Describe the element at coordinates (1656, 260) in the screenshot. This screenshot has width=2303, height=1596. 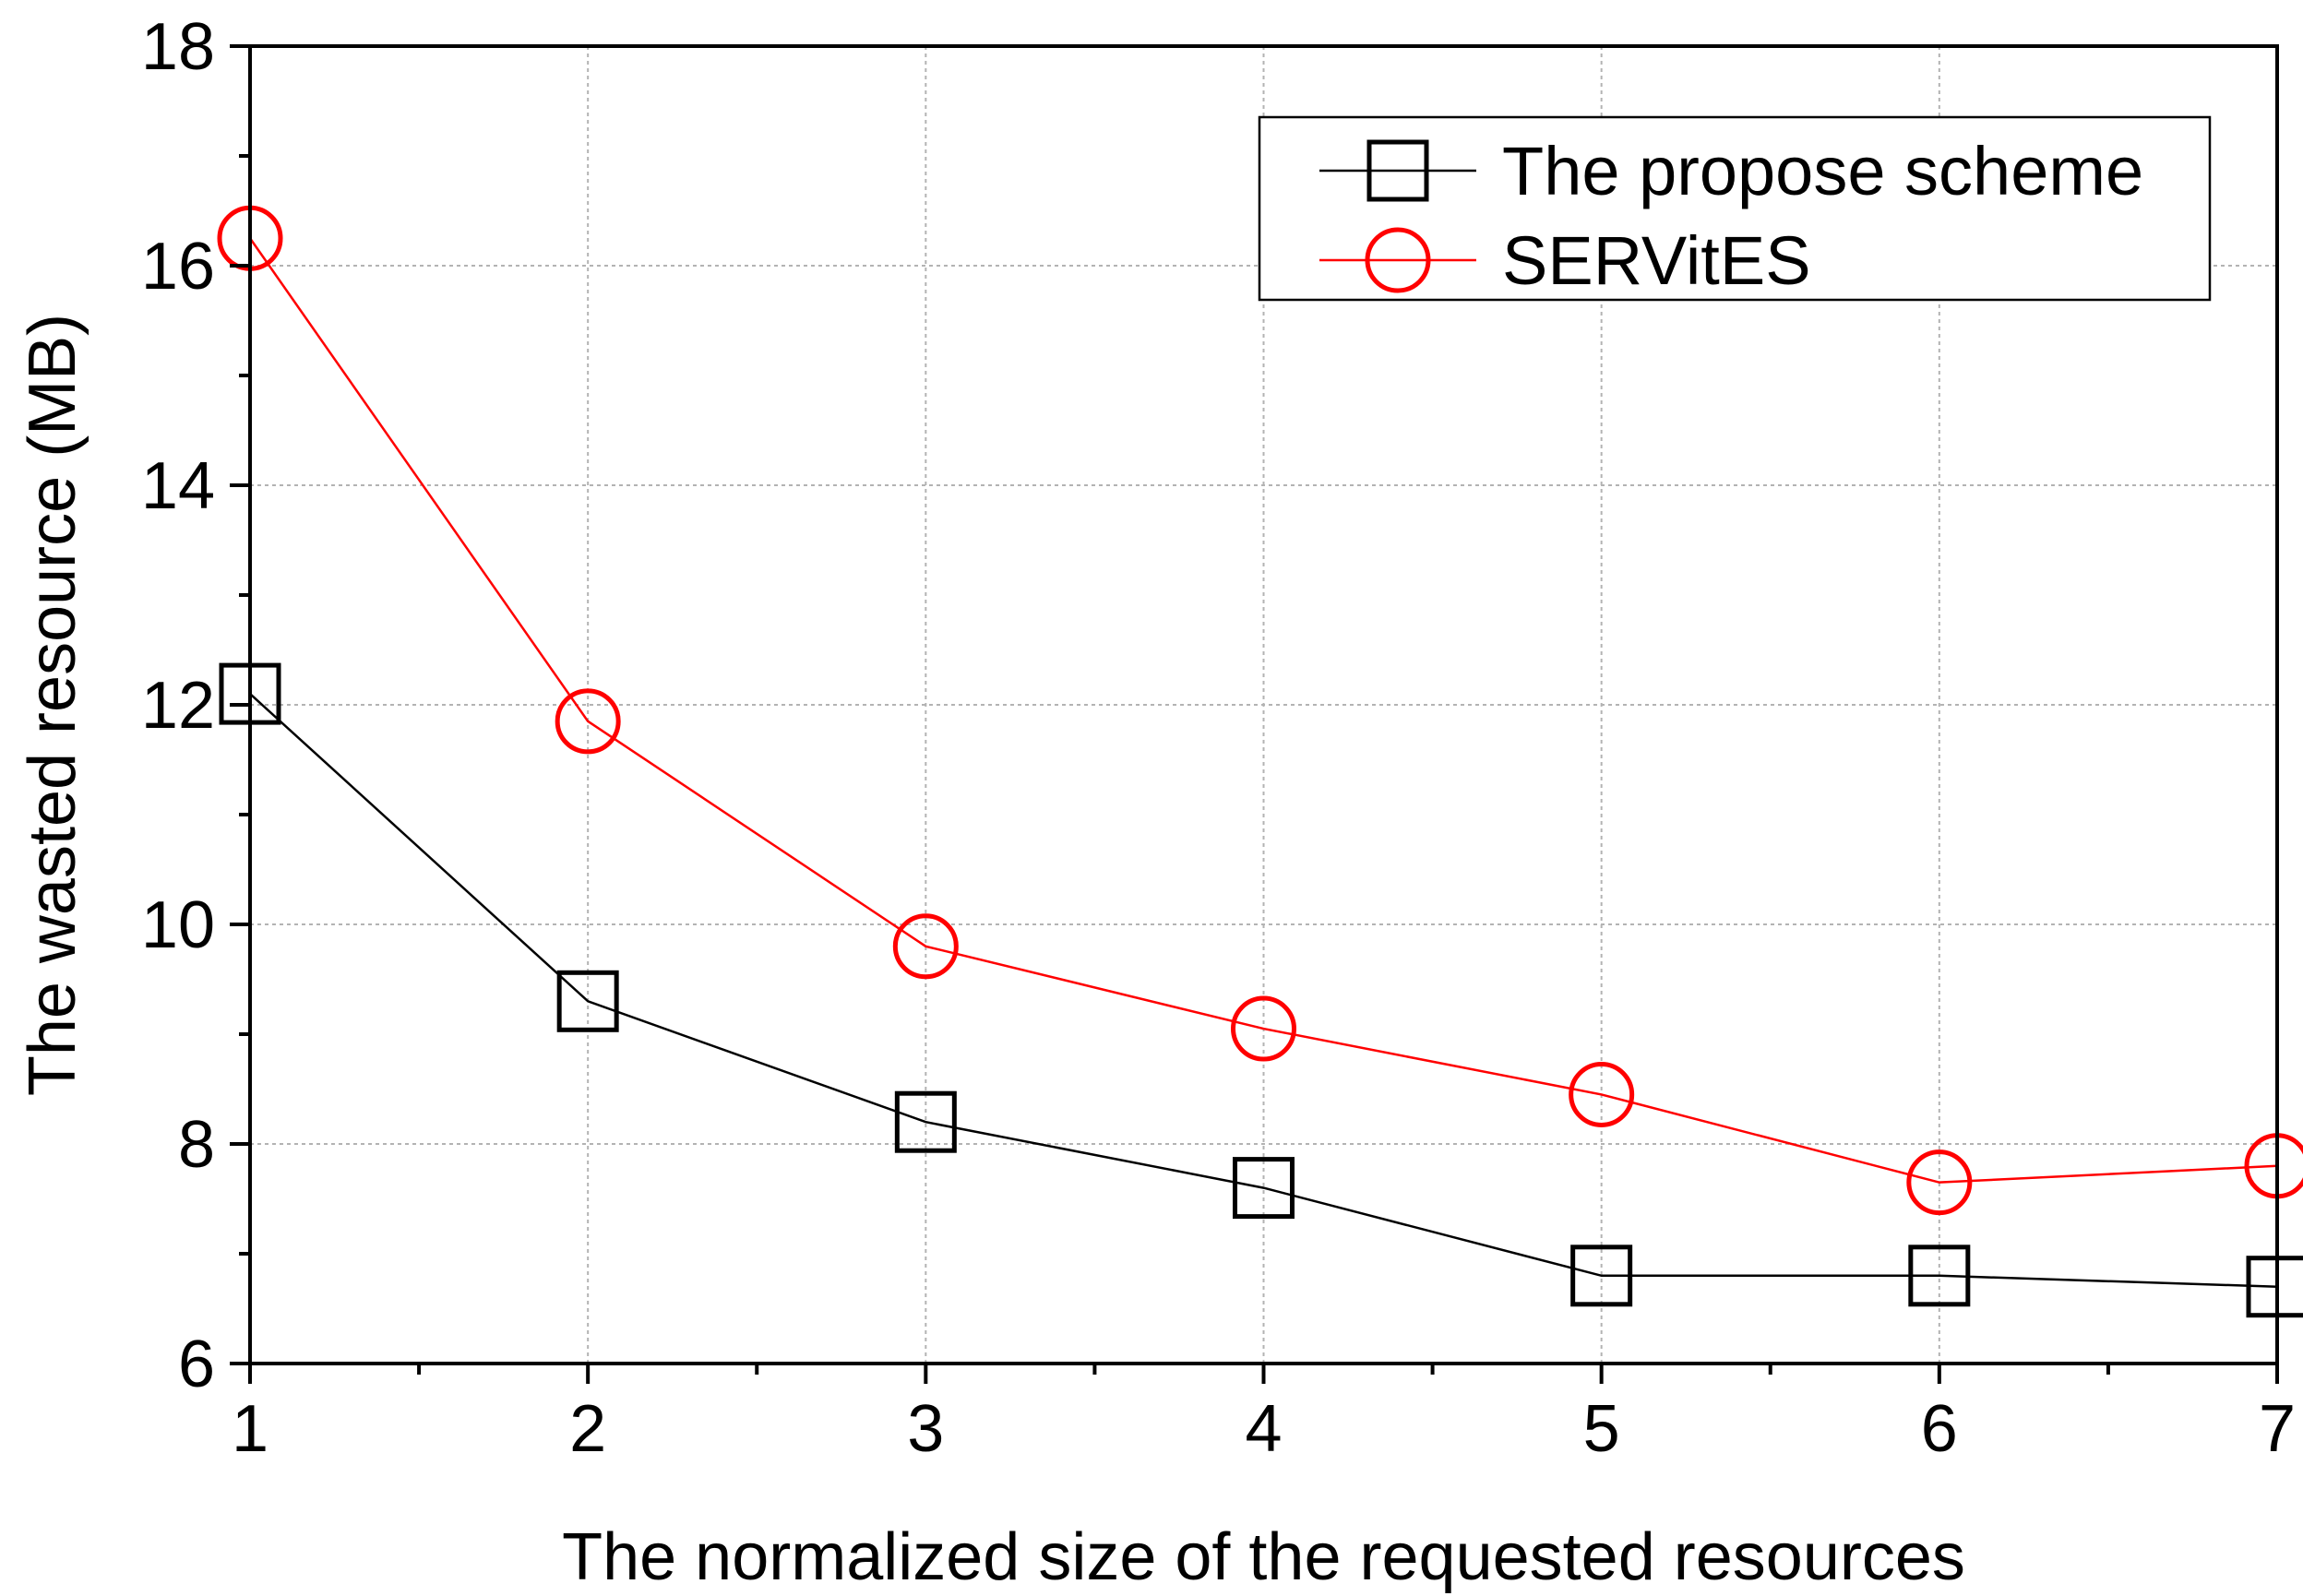
I see `legend-label-servites: SERVitES` at that location.